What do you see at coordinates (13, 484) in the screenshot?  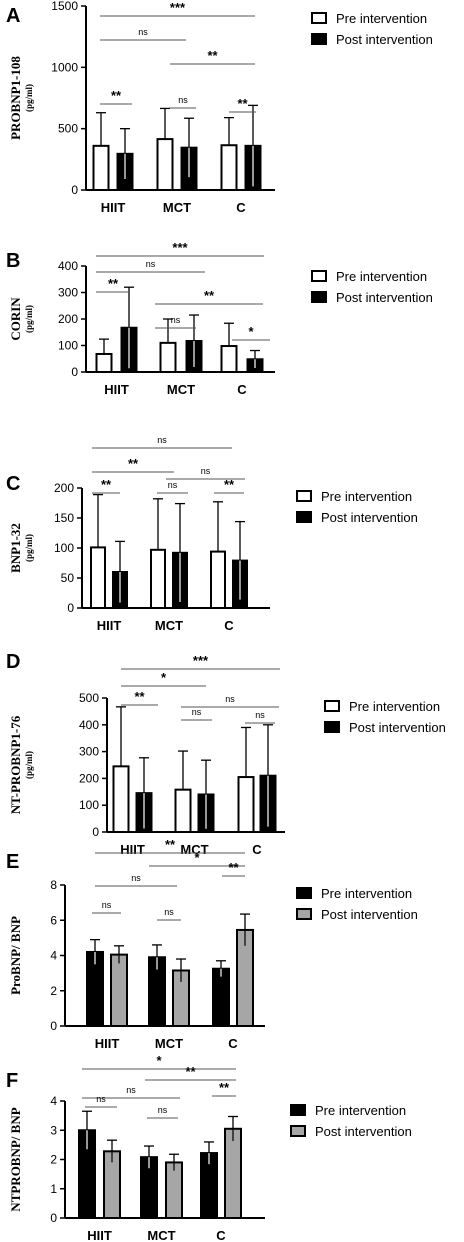 I see `panel-letter: C` at bounding box center [13, 484].